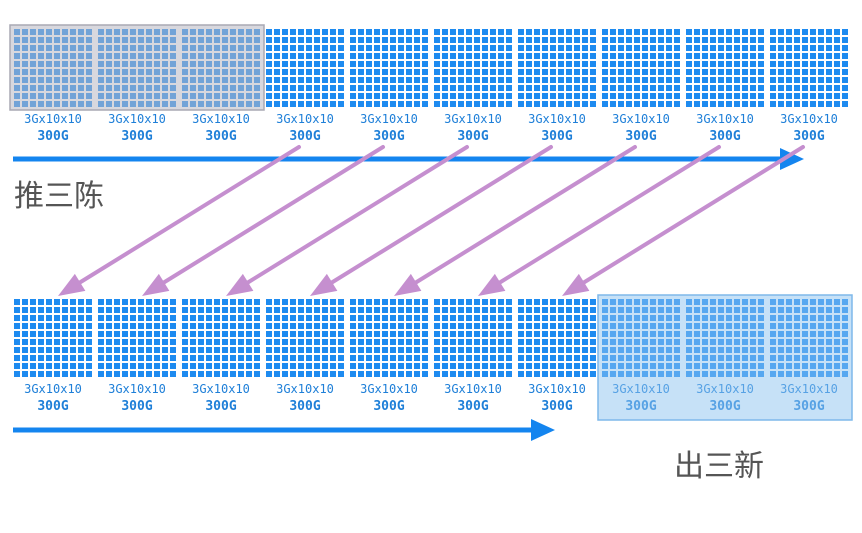 The height and width of the screenshot is (533, 862). I want to click on bring-new-caption: 出三新, so click(719, 466).